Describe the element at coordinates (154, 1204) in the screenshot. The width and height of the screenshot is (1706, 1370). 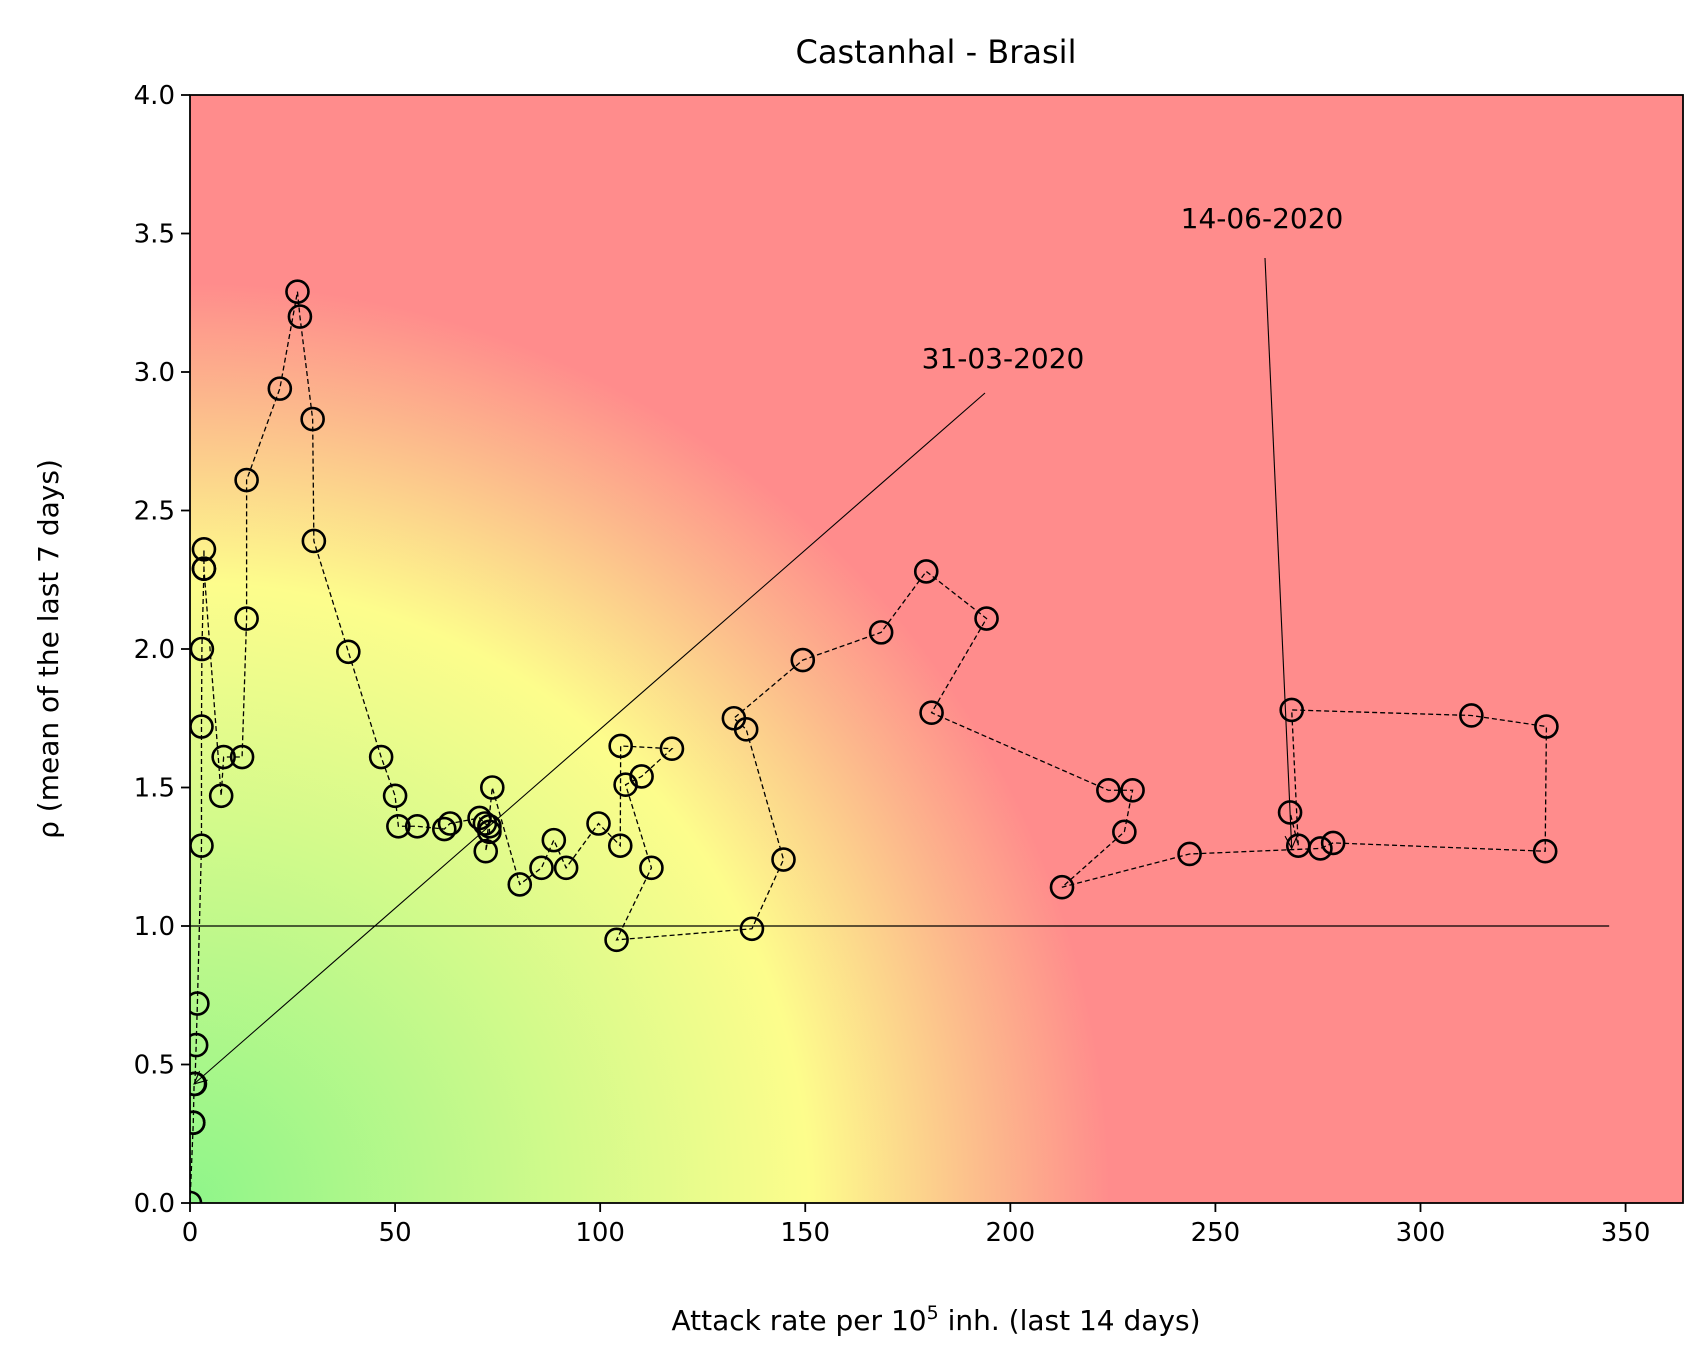
I see `y-tick-label: 0.0` at that location.